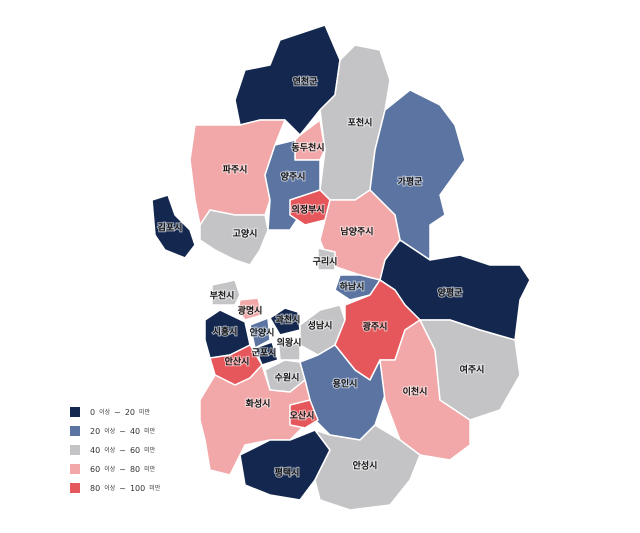  What do you see at coordinates (130, 412) in the screenshot?
I see `legend-to: 20` at bounding box center [130, 412].